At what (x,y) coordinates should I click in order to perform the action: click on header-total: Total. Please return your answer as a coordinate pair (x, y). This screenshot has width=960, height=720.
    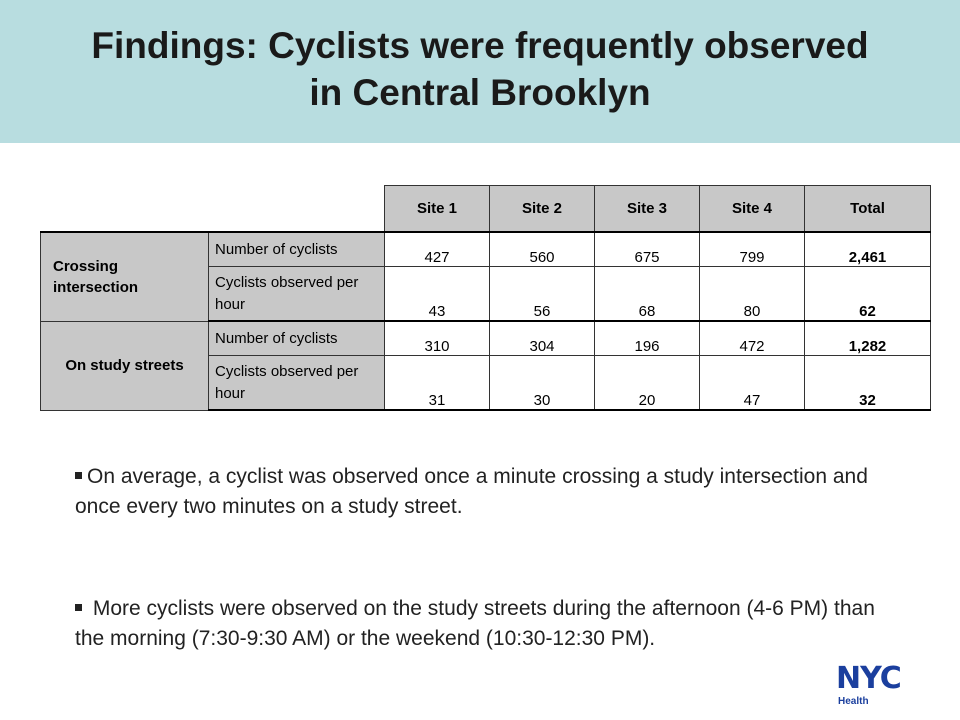
    Looking at the image, I should click on (867, 209).